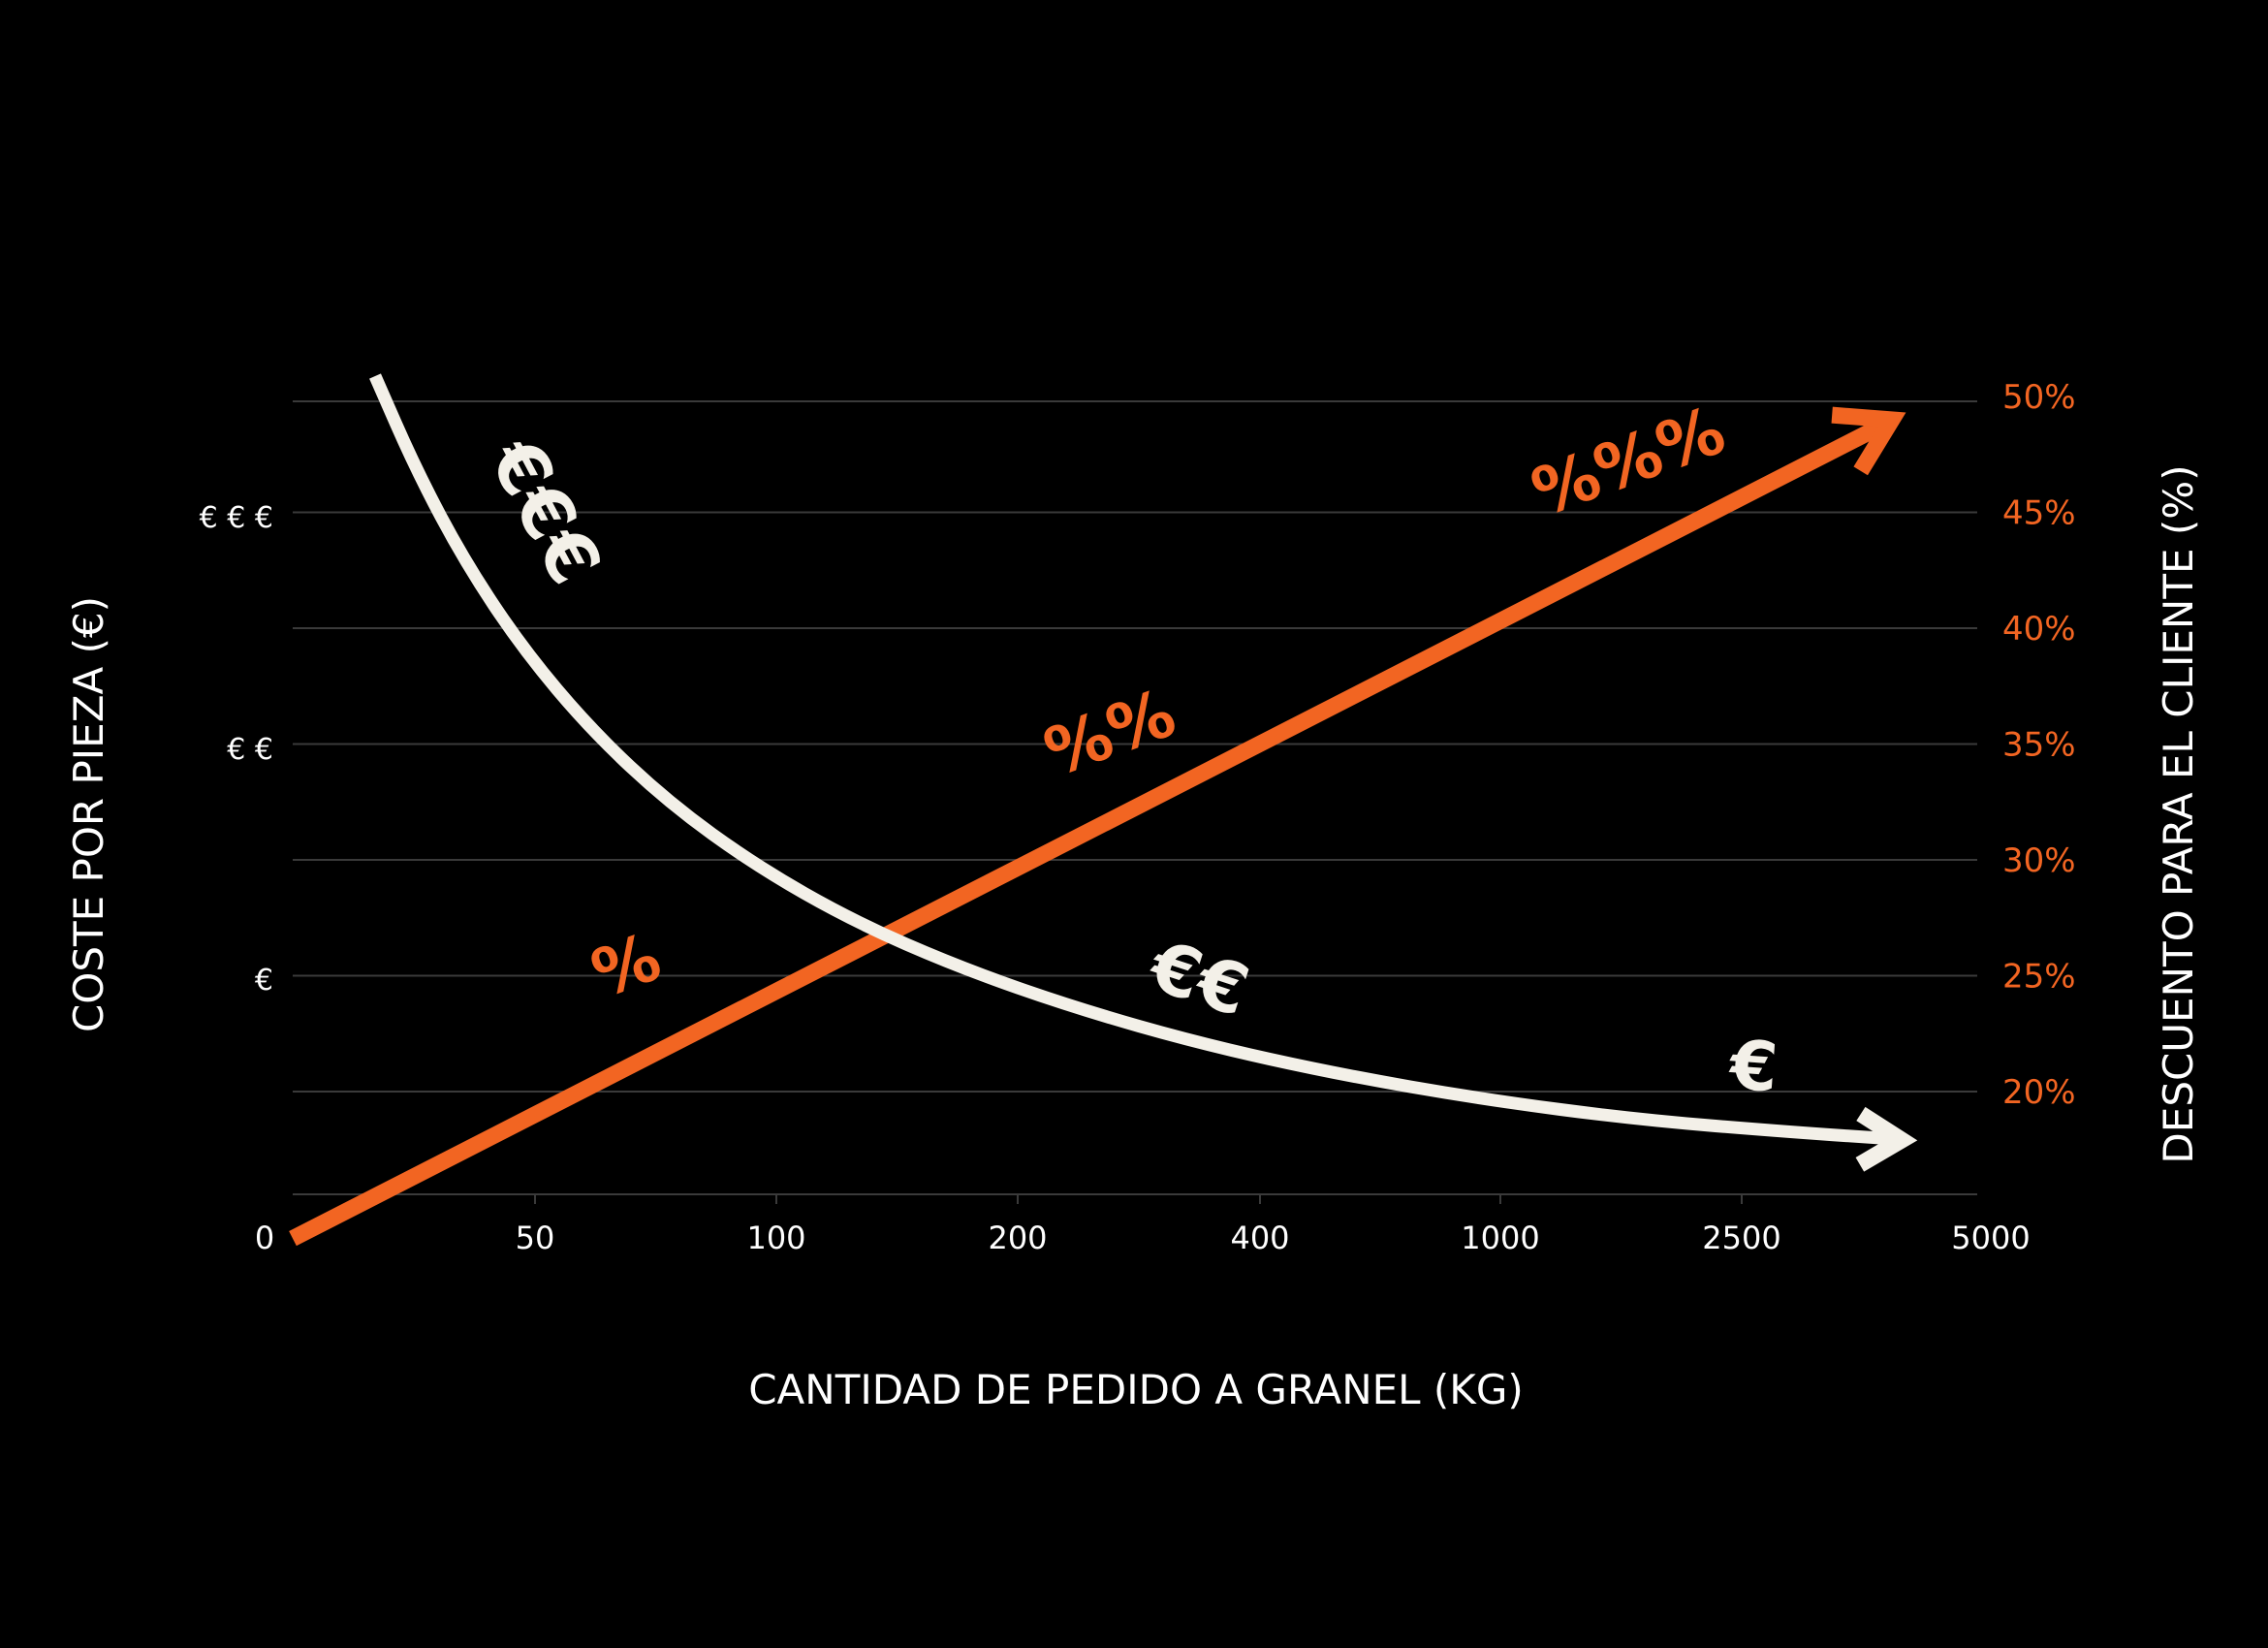 This screenshot has width=2268, height=1648. I want to click on right-tick-label: 30%, so click(2039, 861).